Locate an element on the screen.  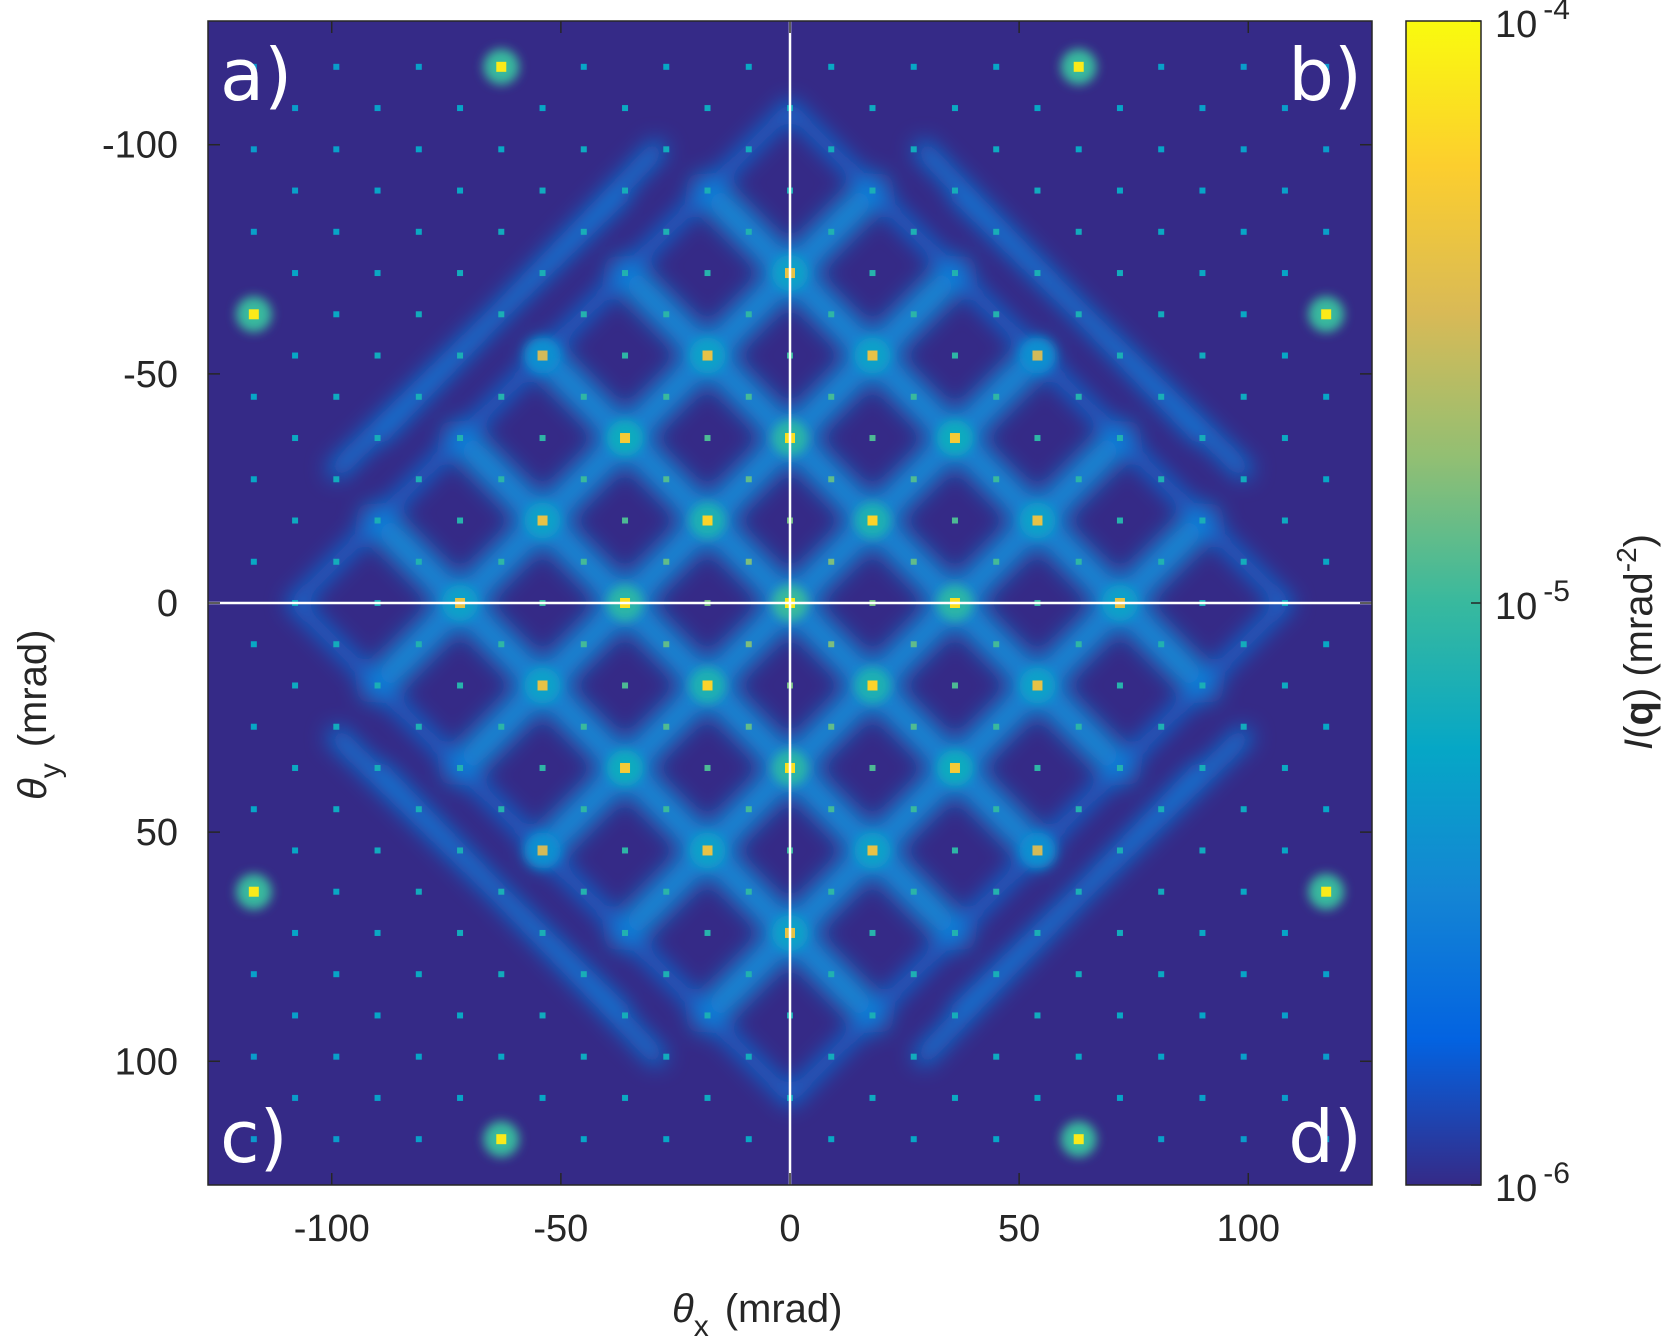
colorbar-tick-label: 10 -6 is located at coordinates (1532, 1183).